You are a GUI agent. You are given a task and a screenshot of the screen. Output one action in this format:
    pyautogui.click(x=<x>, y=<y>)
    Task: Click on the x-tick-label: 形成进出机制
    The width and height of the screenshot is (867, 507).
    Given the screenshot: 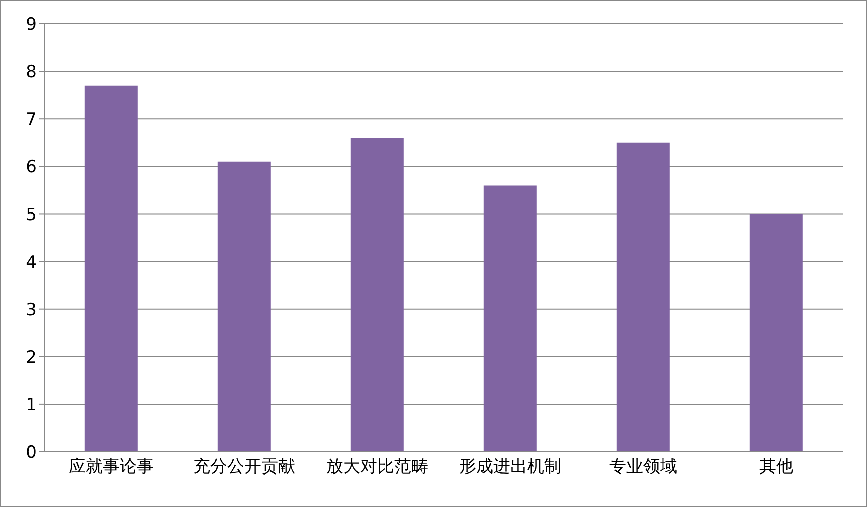 What is the action you would take?
    pyautogui.click(x=511, y=467)
    